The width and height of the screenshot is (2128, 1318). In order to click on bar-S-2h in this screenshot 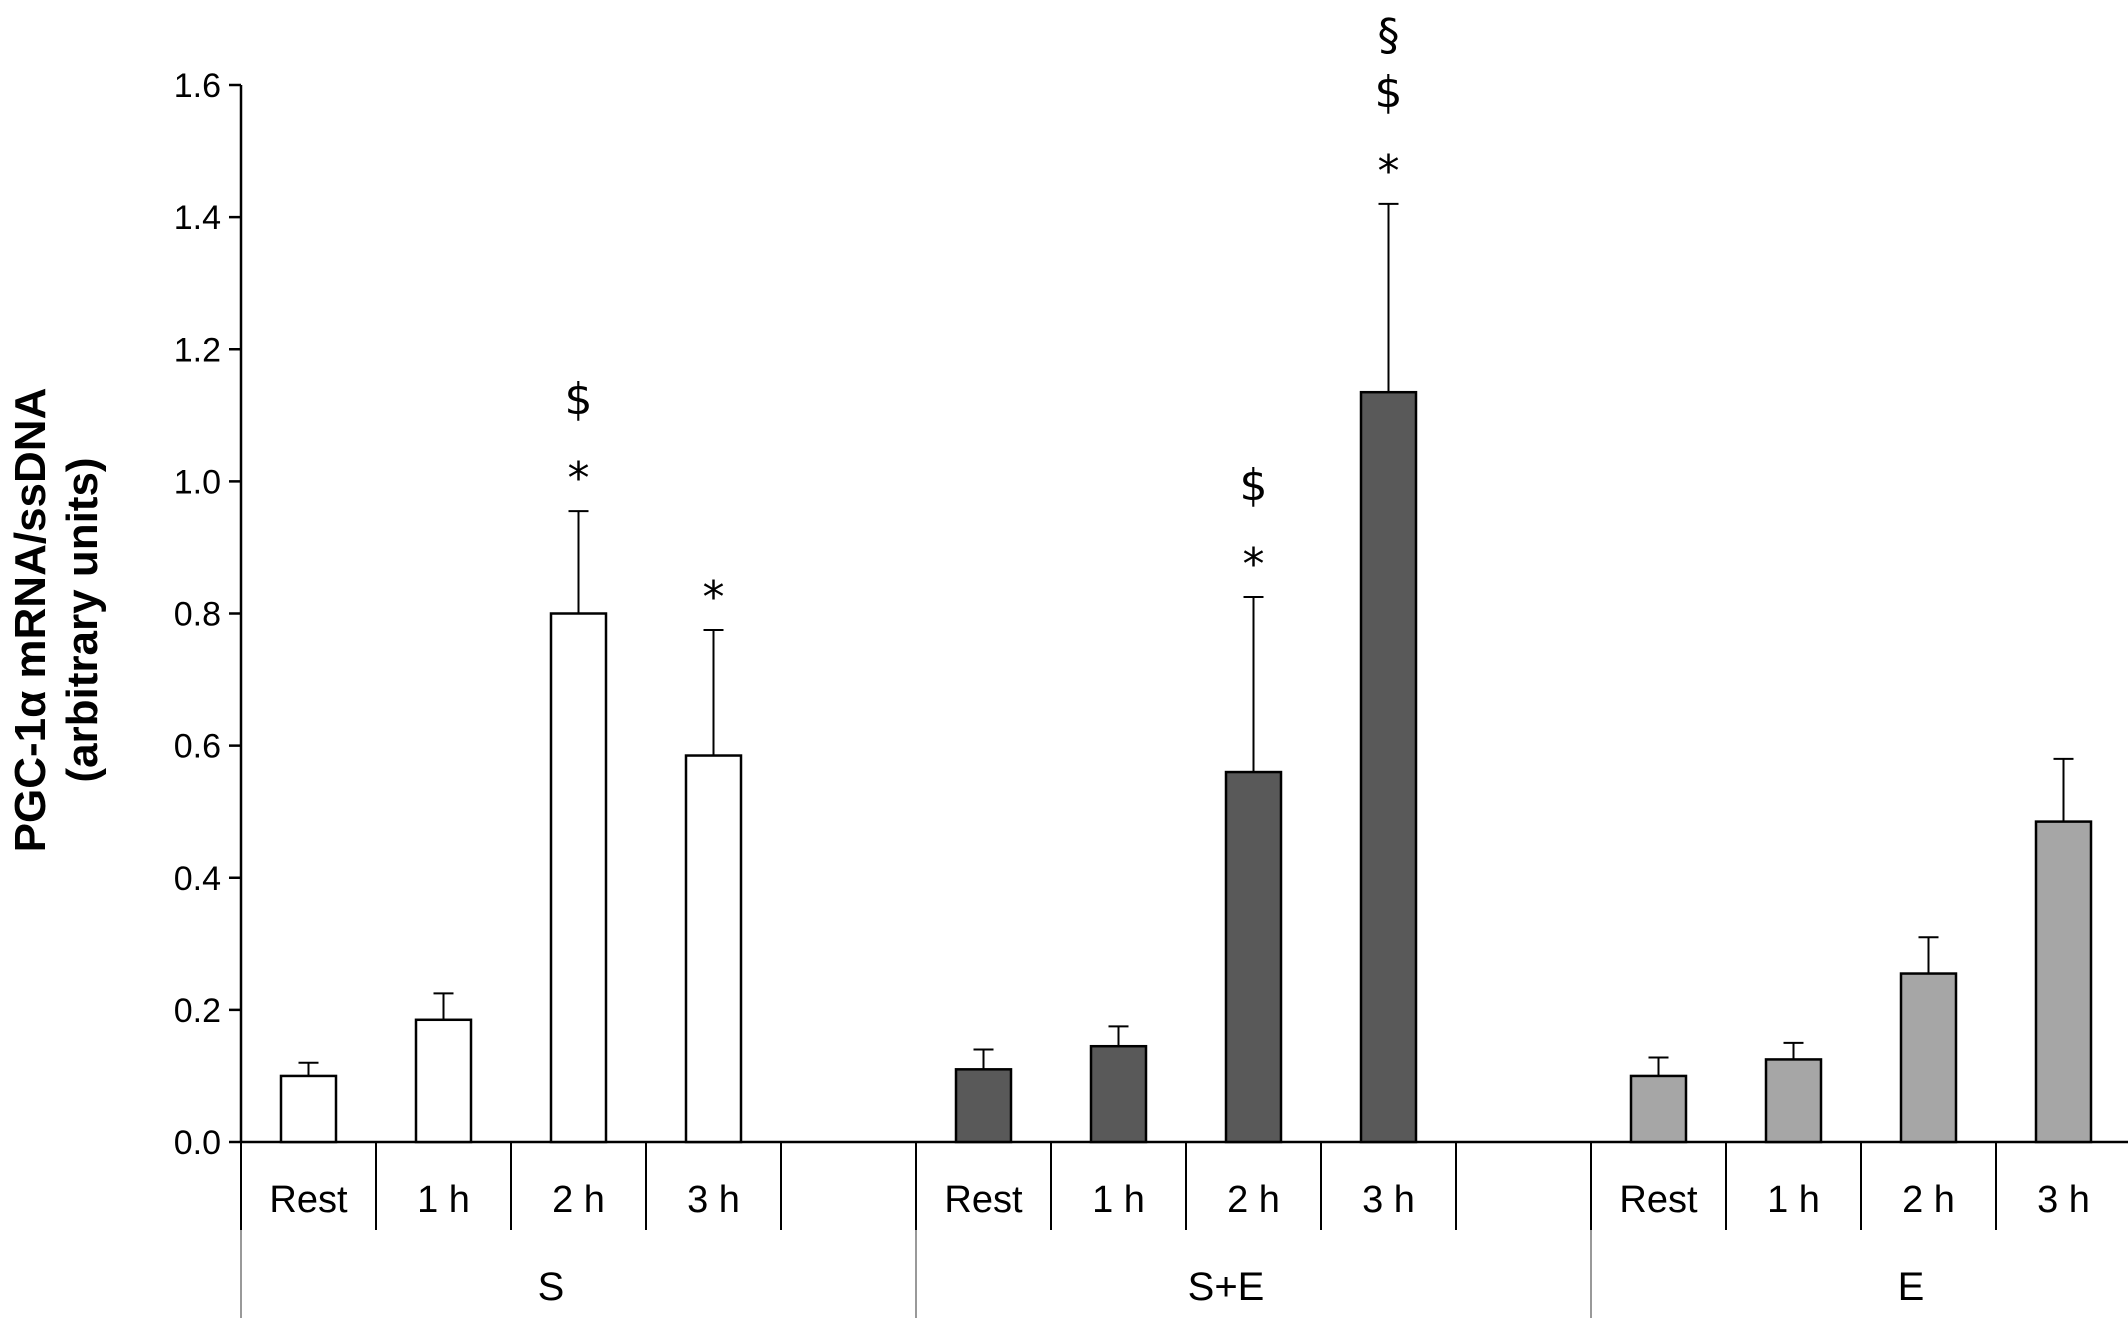, I will do `click(578, 878)`.